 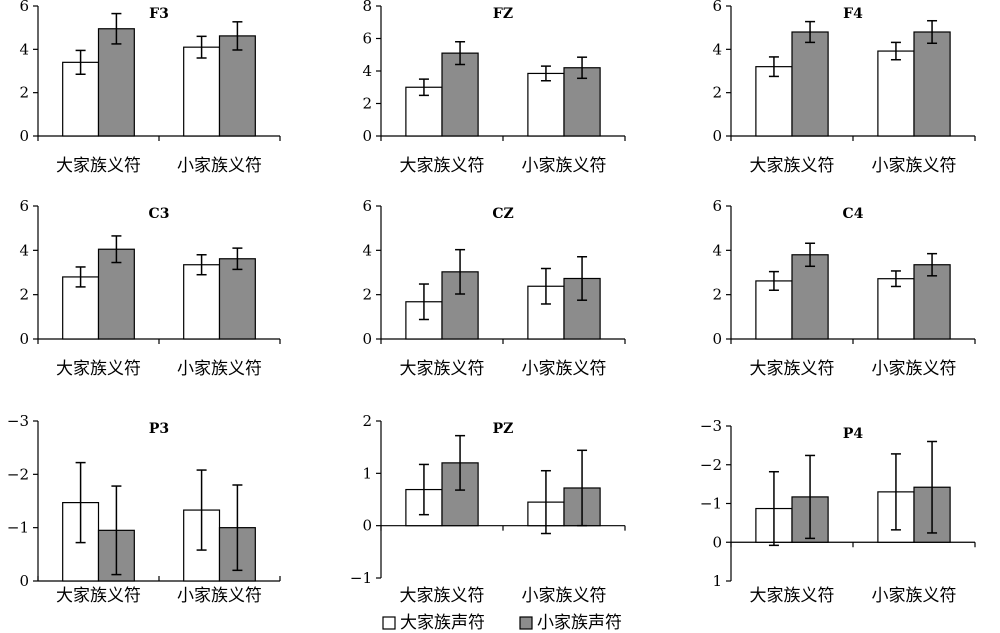 I want to click on chart-panel-c4: 0 2 4 6 C4 大家族义符 小家族义符, so click(x=844, y=288).